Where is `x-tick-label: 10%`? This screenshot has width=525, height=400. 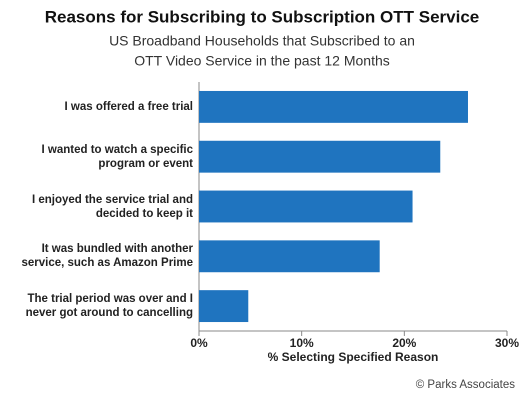 x-tick-label: 10% is located at coordinates (302, 343).